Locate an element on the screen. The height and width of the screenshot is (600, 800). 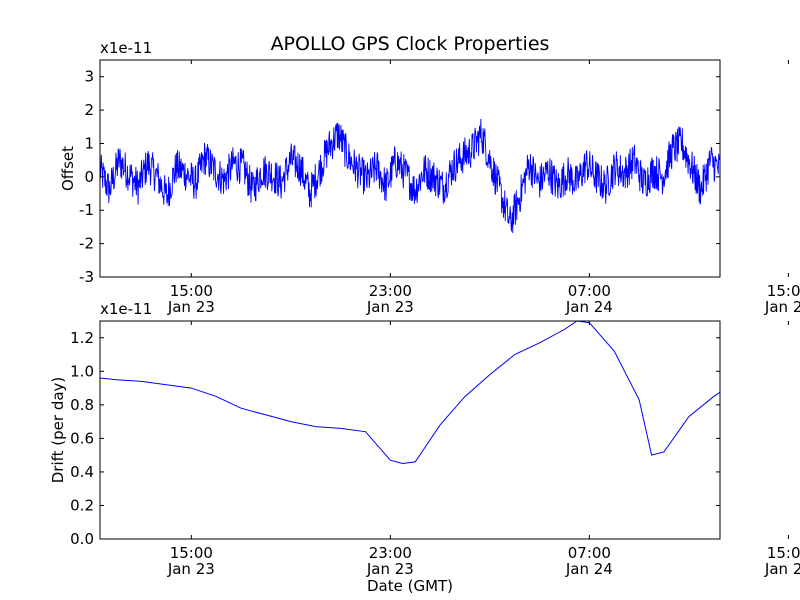
offset-ytick-label: -2 is located at coordinates (86, 244).